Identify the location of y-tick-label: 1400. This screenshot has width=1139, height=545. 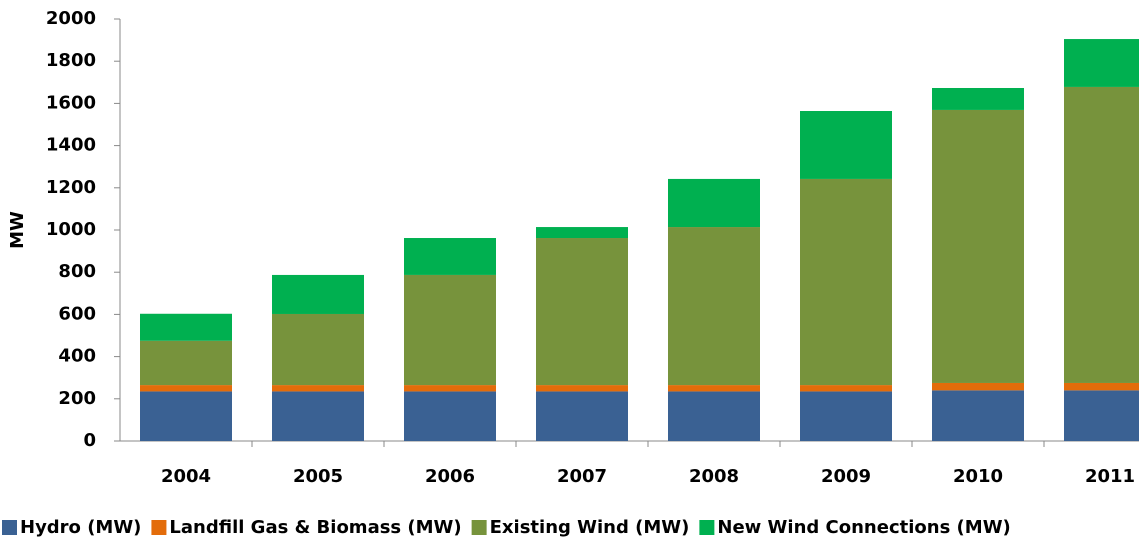
(71, 145).